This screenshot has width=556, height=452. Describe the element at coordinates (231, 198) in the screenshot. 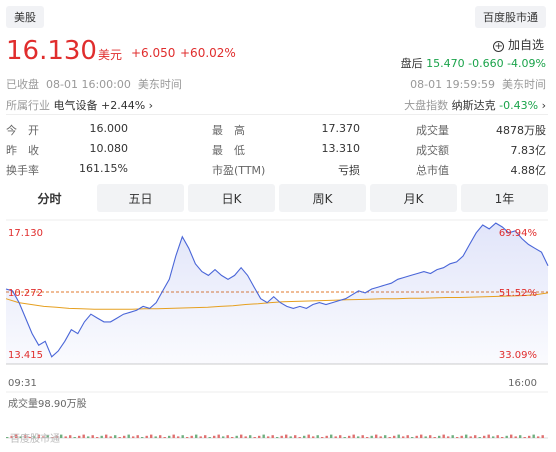

I see `tab-daily-k: 日K` at that location.